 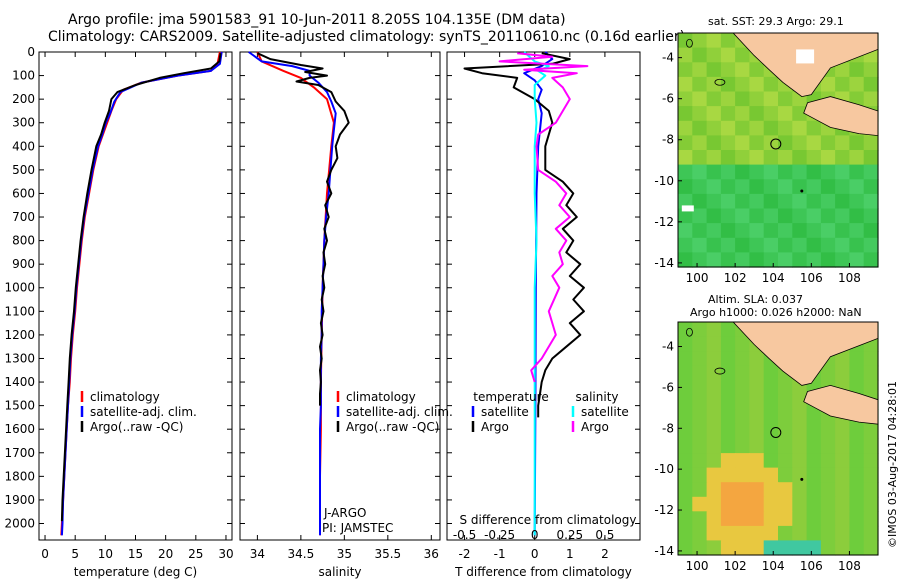 I want to click on depth-tick-label: 1500, so click(x=19, y=406).